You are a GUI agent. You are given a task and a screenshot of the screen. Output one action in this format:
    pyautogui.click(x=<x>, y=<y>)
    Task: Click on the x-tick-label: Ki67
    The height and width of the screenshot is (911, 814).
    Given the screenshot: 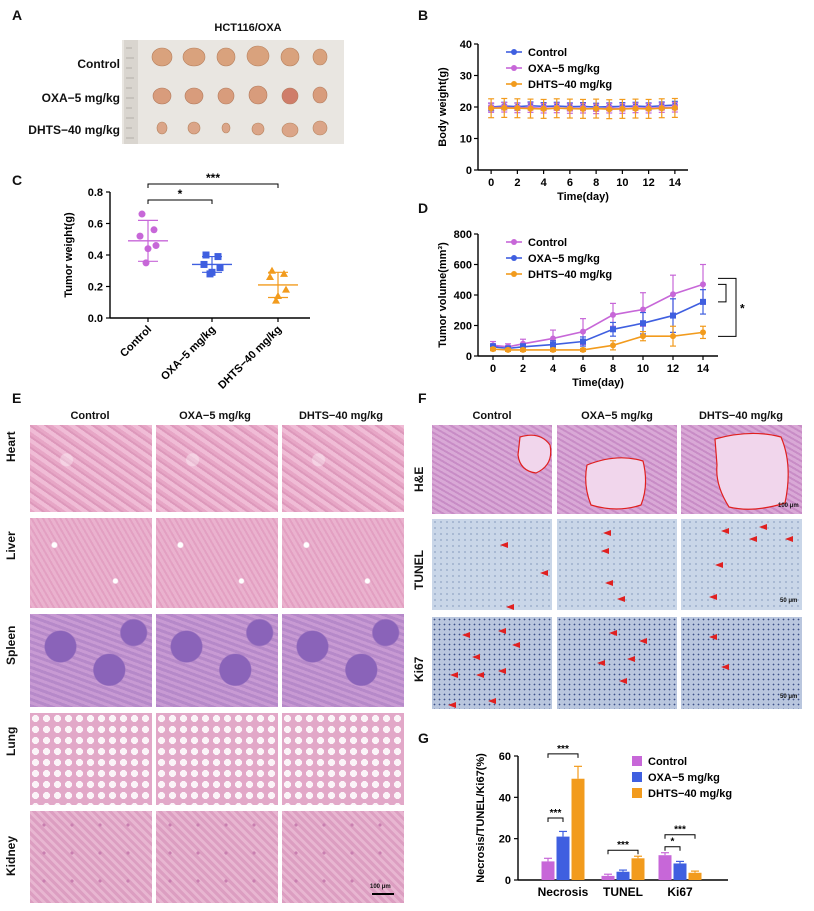 What is the action you would take?
    pyautogui.click(x=680, y=892)
    